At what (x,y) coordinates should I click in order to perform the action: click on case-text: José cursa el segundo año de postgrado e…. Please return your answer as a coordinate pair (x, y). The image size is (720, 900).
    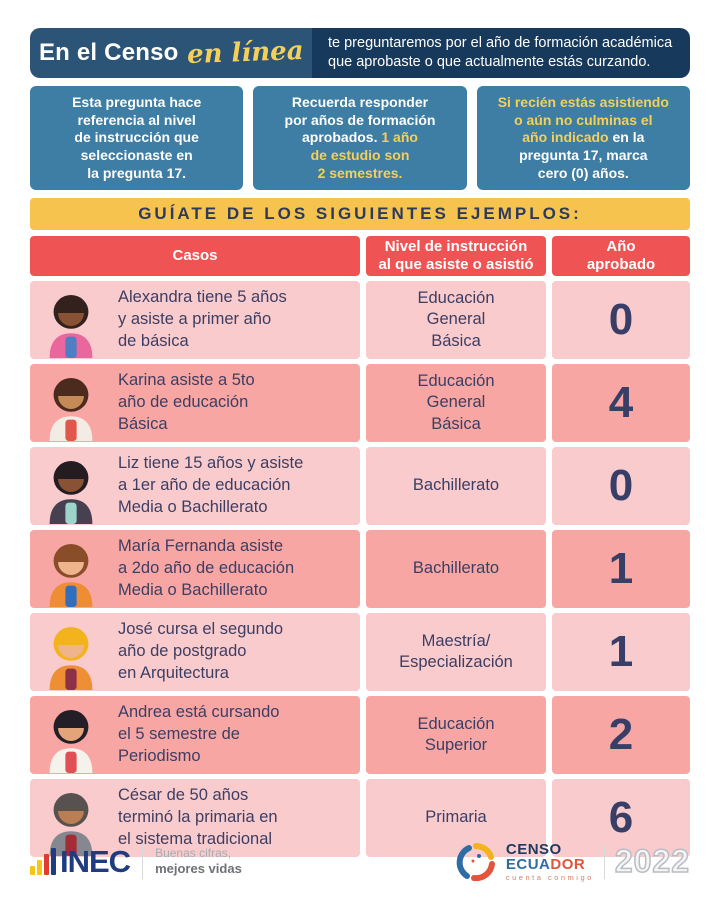
    Looking at the image, I should click on (201, 651).